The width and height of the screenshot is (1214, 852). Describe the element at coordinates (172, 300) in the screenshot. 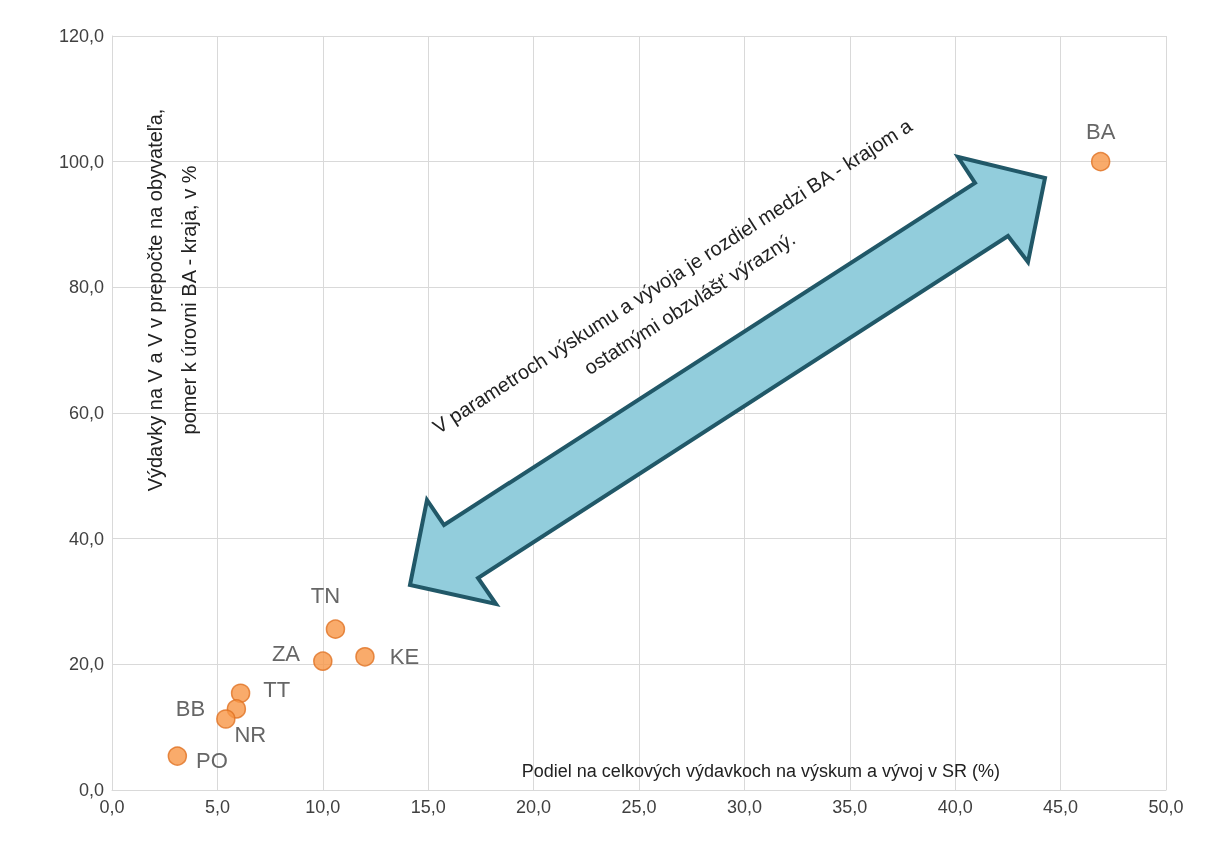

I see `y-axis-title: Výdavky na V a V v prepočte na obyvateľa, pomer k úrovni BA - kraja, v %` at that location.